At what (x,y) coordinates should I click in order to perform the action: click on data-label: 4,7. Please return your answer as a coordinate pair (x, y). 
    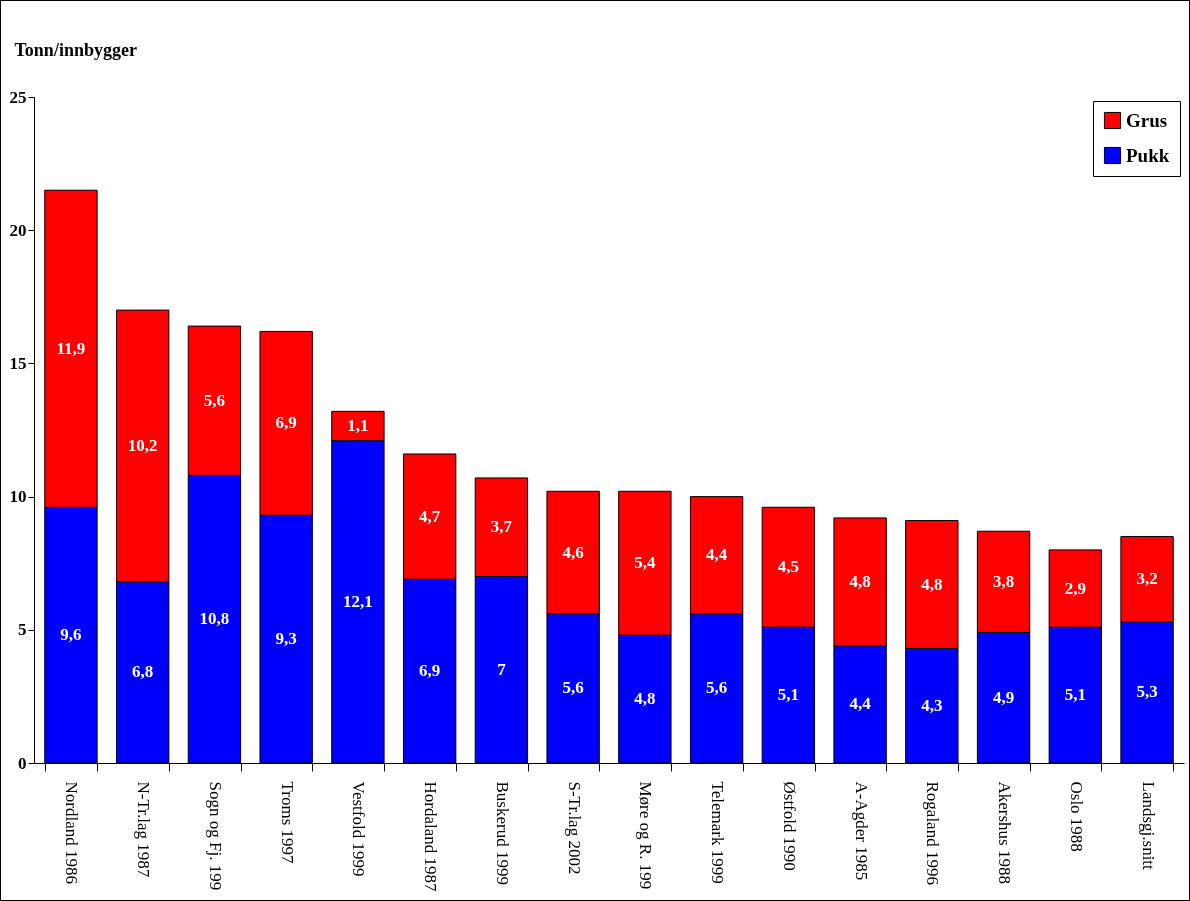
    Looking at the image, I should click on (430, 516).